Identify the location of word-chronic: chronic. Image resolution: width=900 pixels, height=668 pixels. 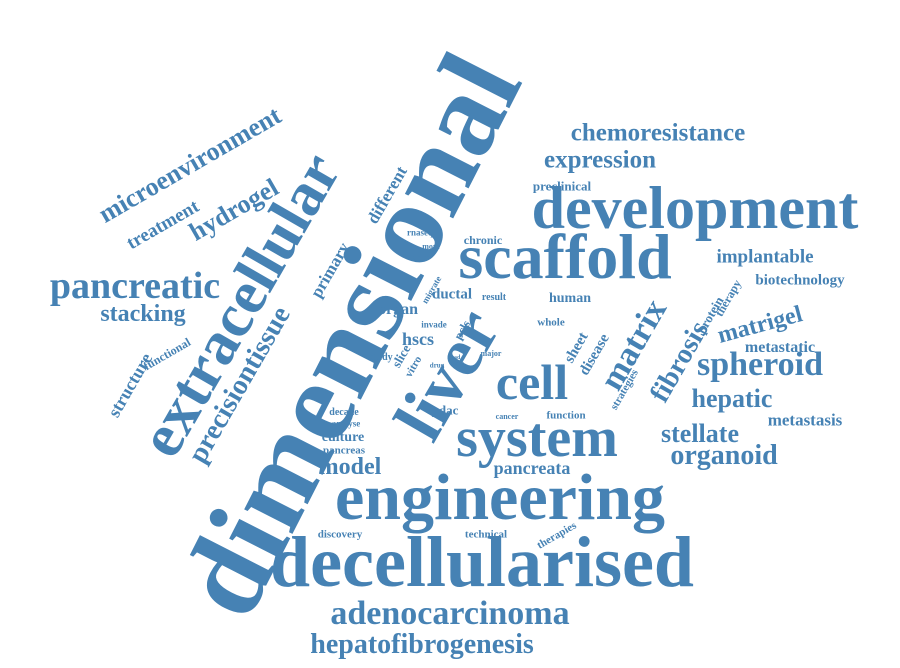
(483, 240).